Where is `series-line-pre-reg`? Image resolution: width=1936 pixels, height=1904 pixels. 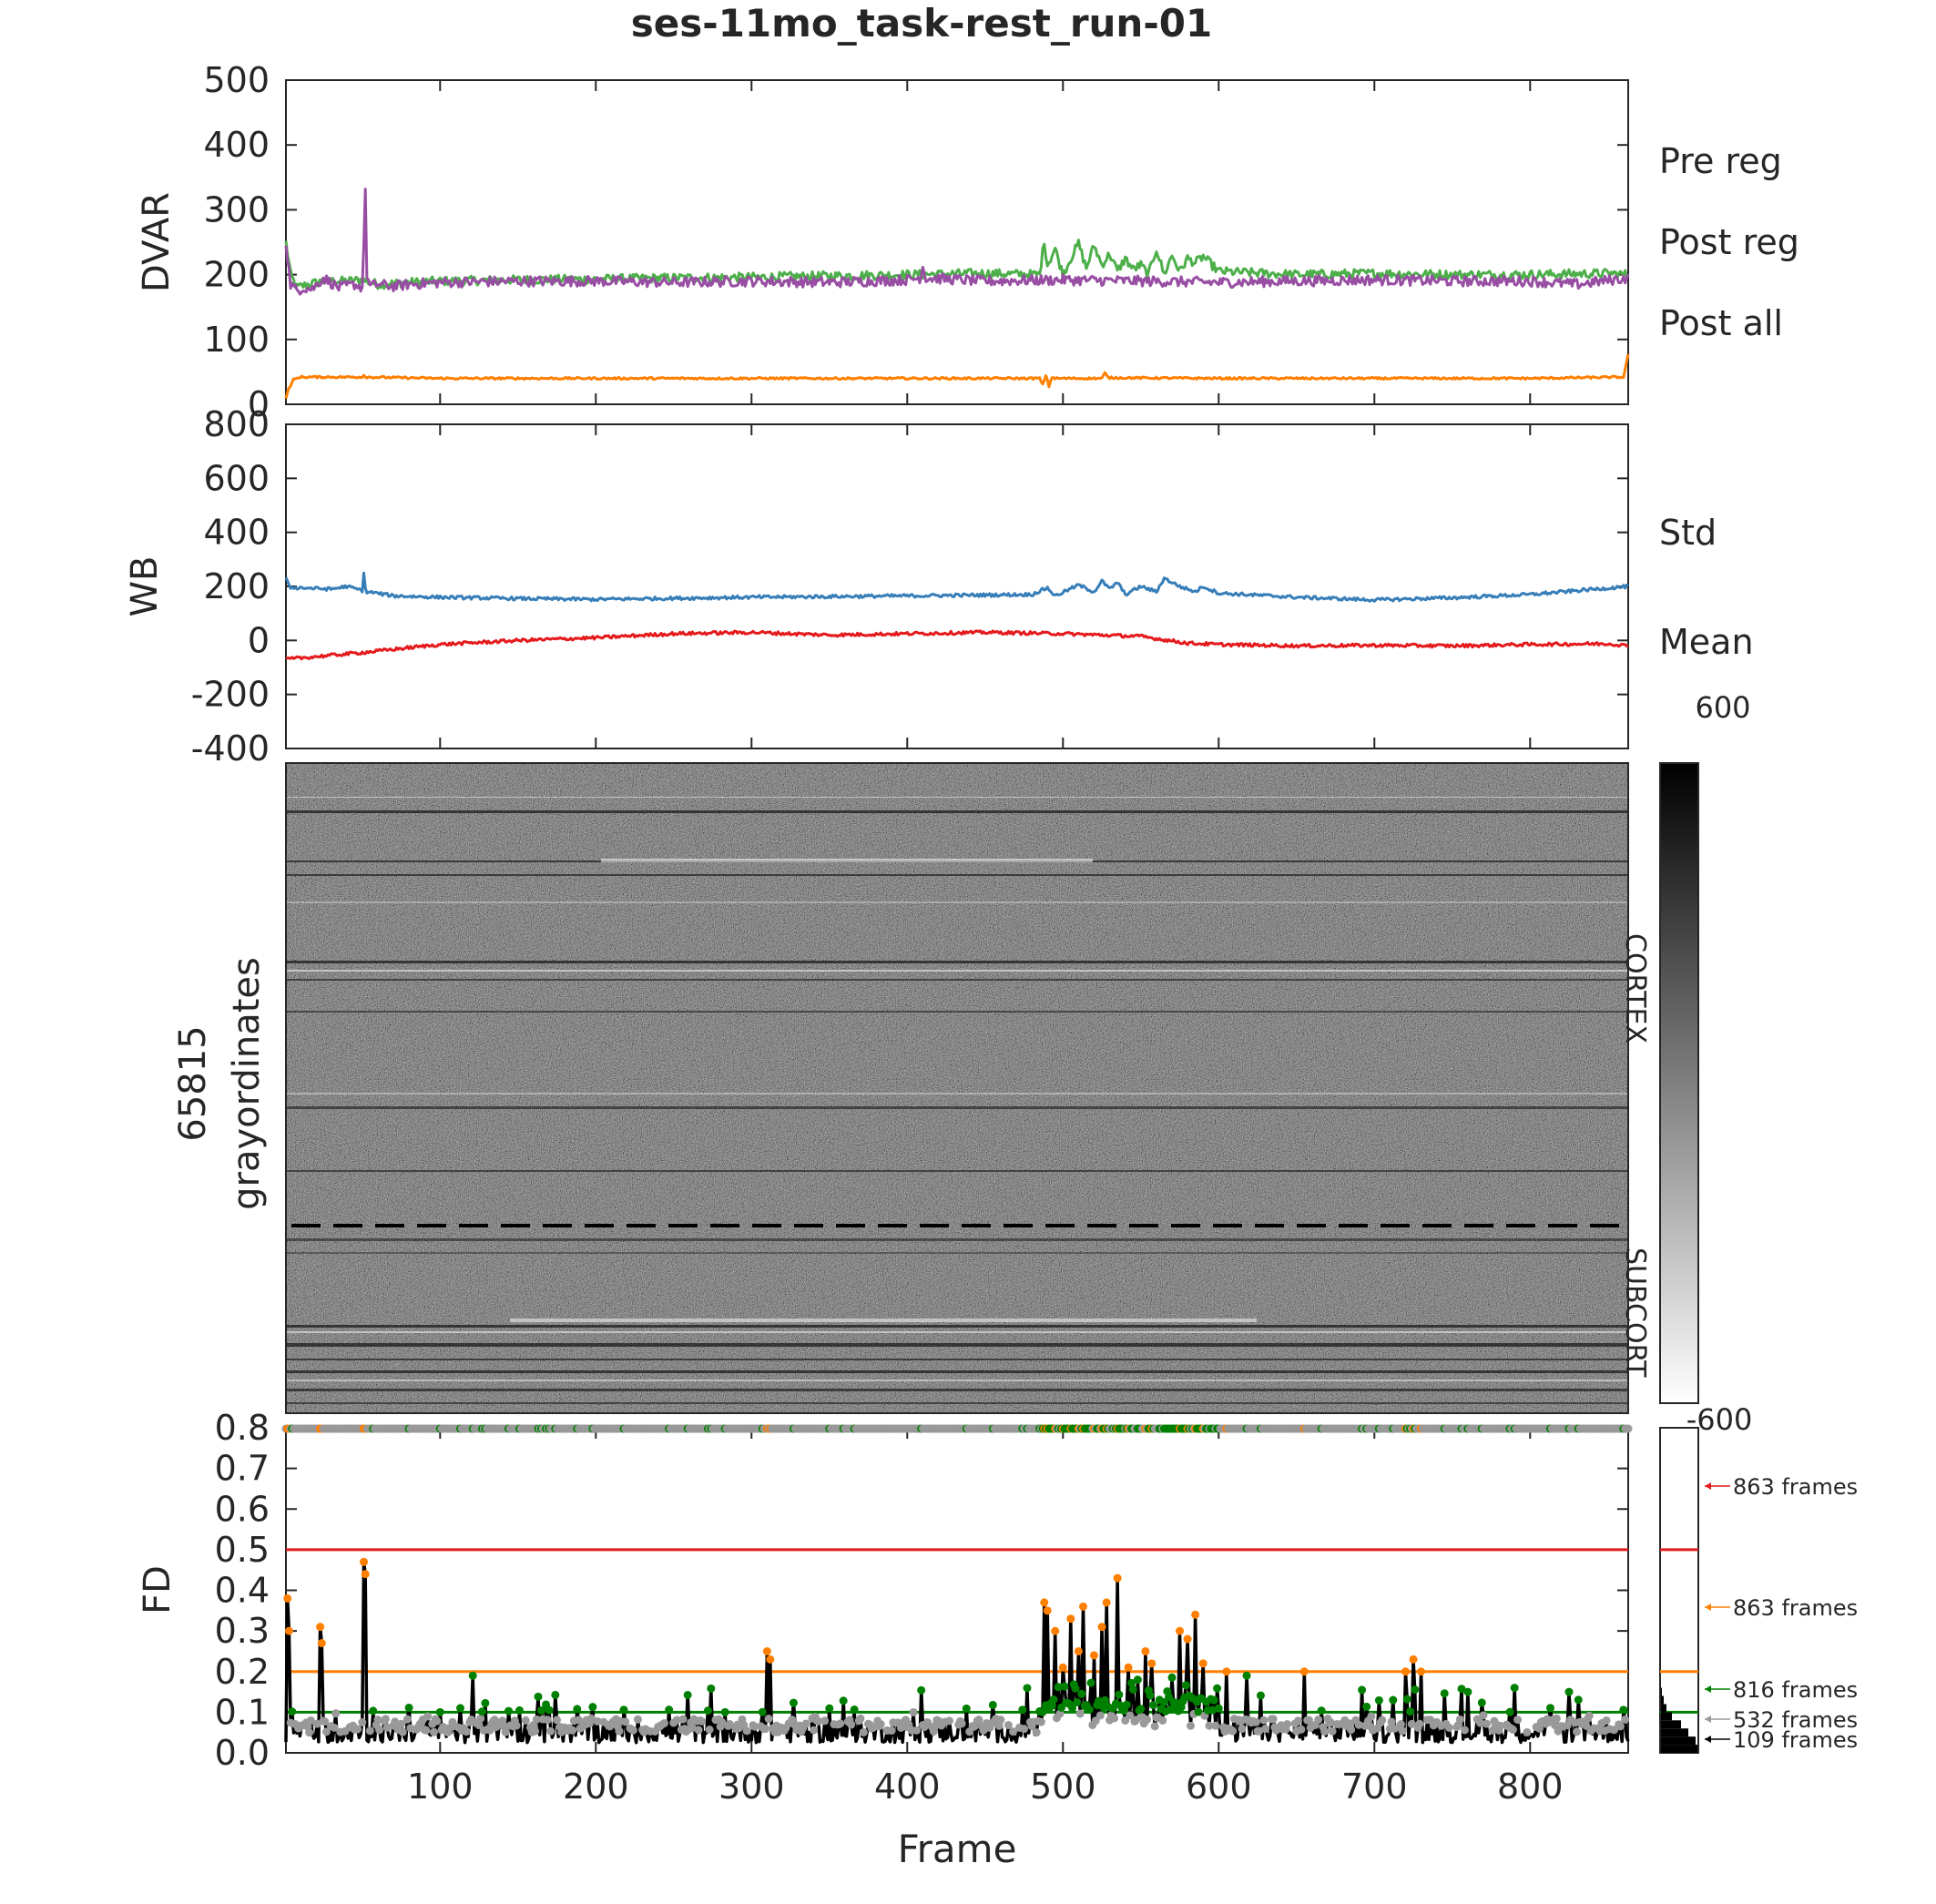
series-line-pre-reg is located at coordinates (956, 264).